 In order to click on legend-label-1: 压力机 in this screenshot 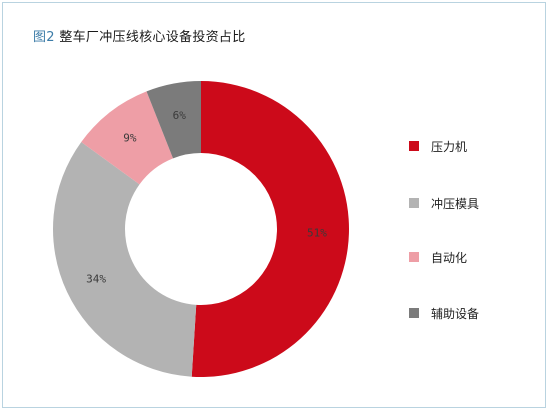, I will do `click(449, 146)`.